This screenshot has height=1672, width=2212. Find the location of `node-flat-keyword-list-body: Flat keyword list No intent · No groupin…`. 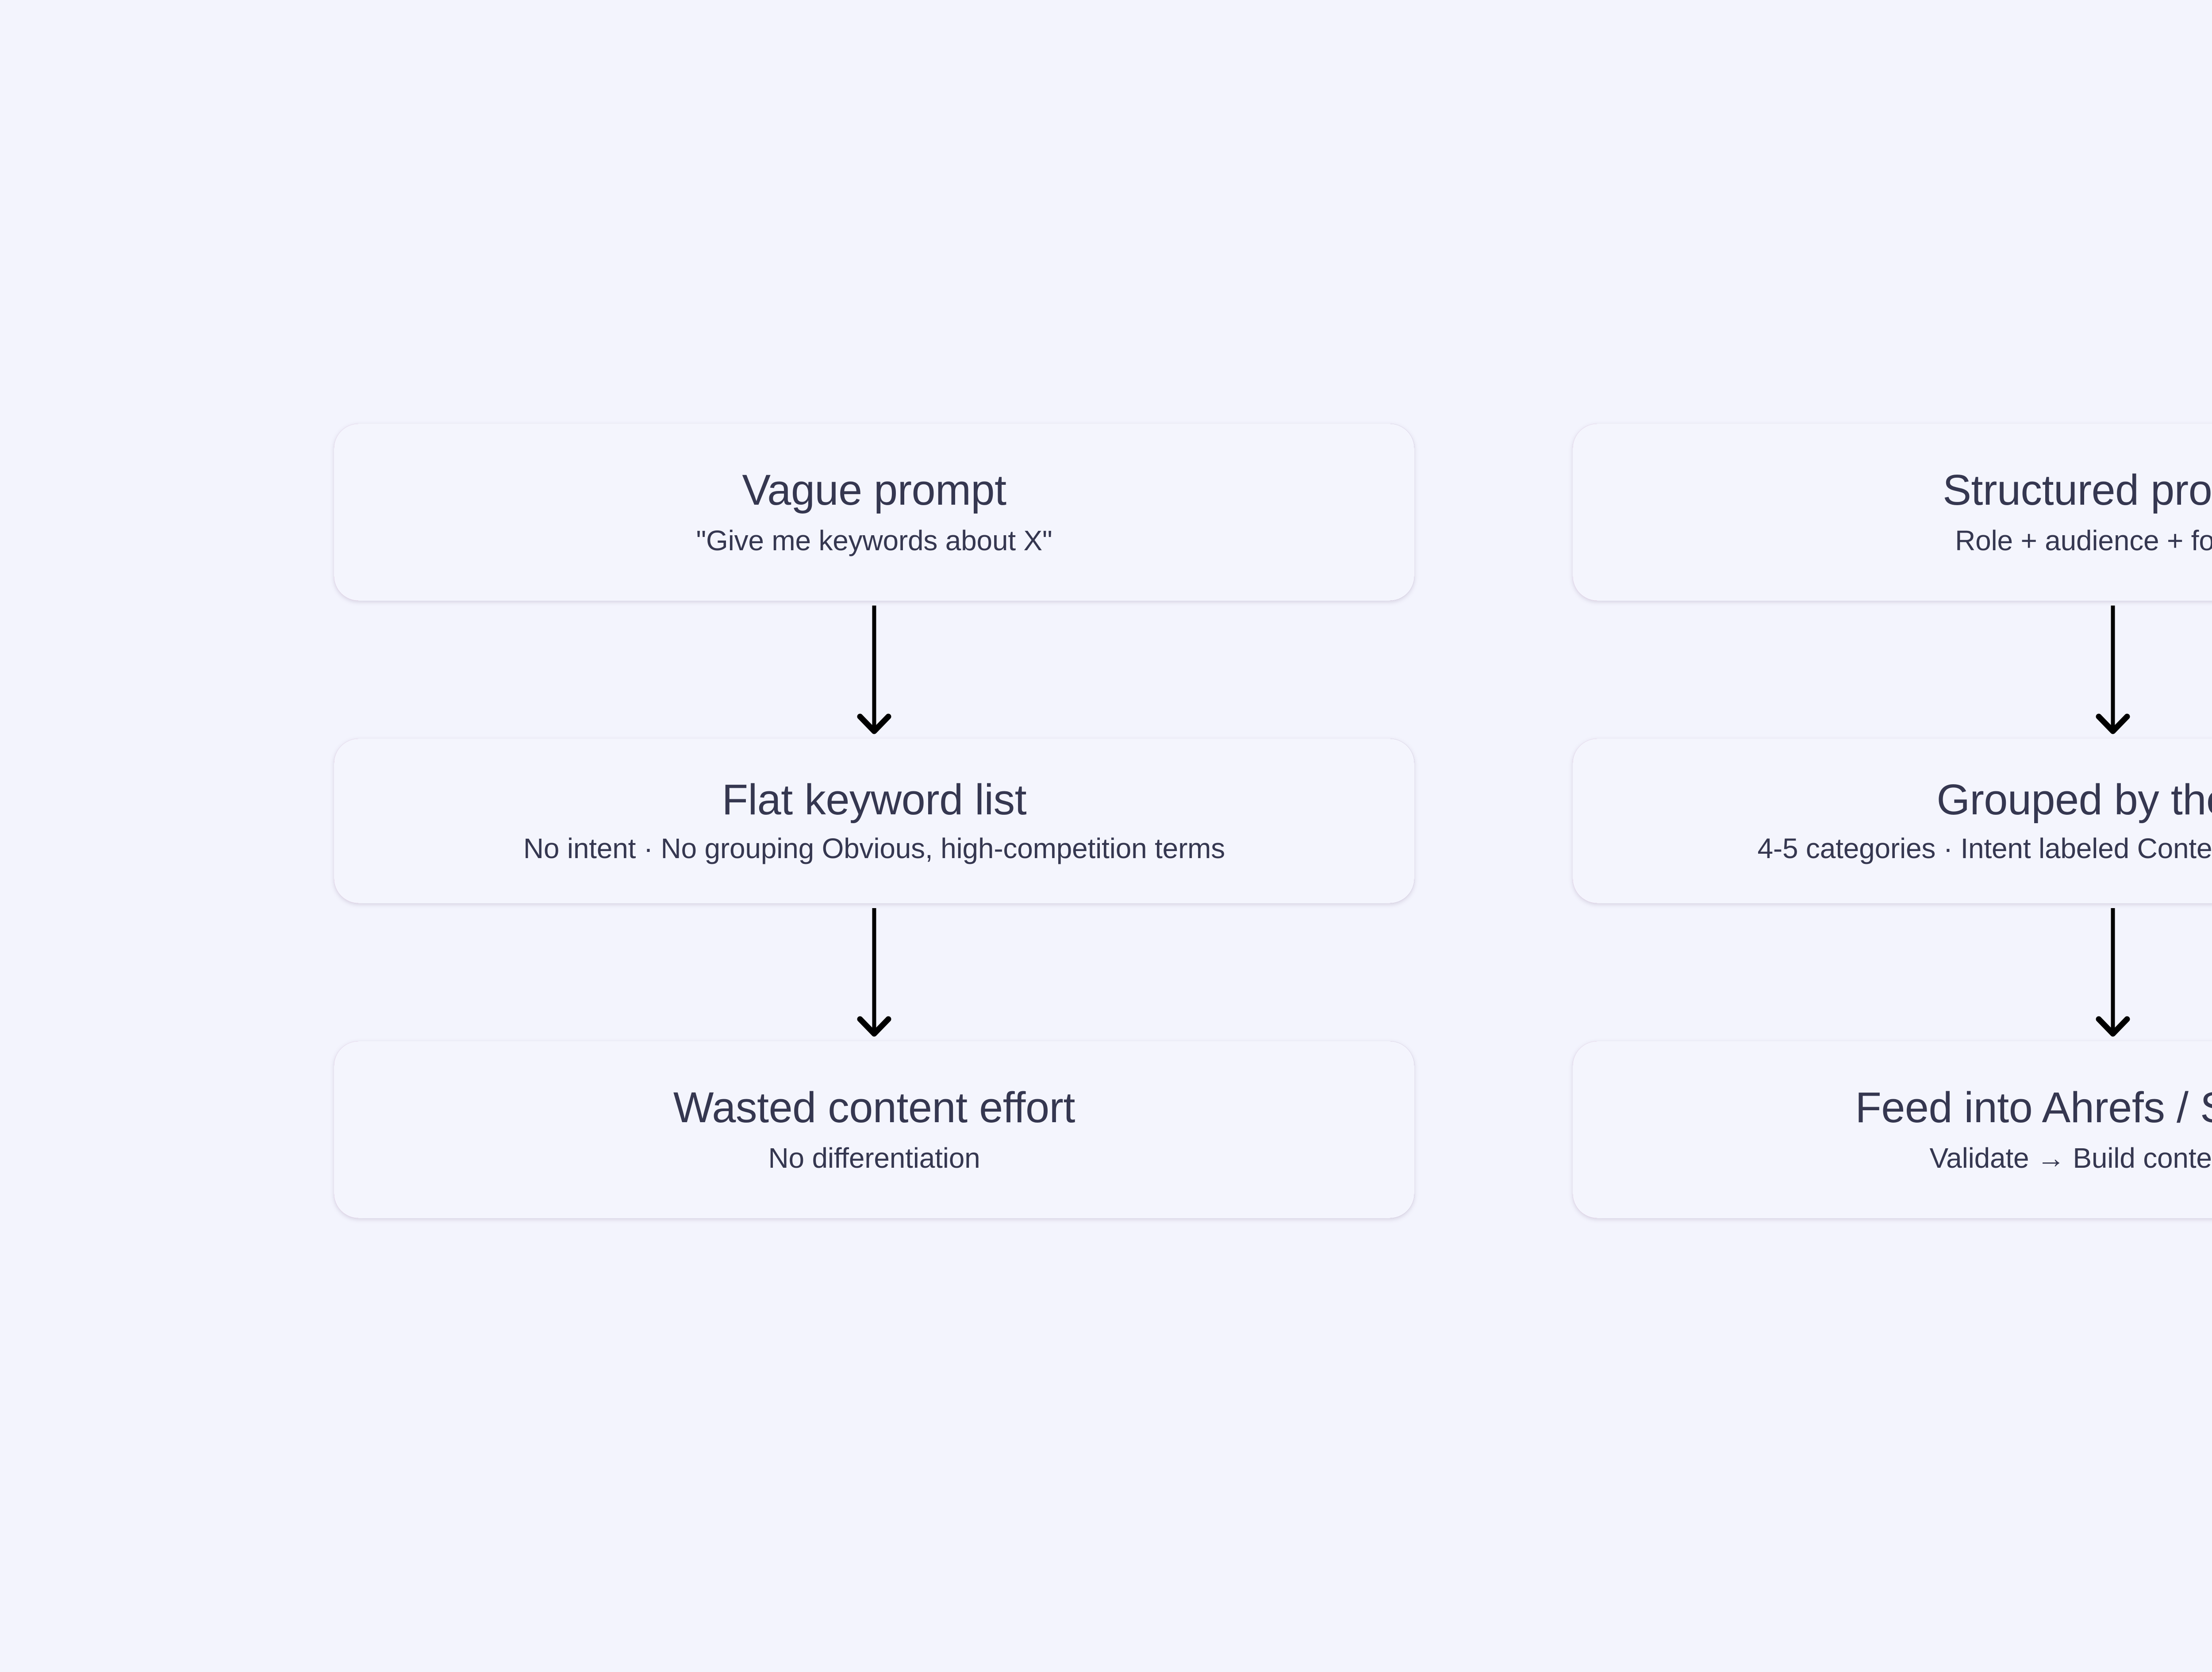

node-flat-keyword-list-body: Flat keyword list No intent · No groupin… is located at coordinates (874, 821).